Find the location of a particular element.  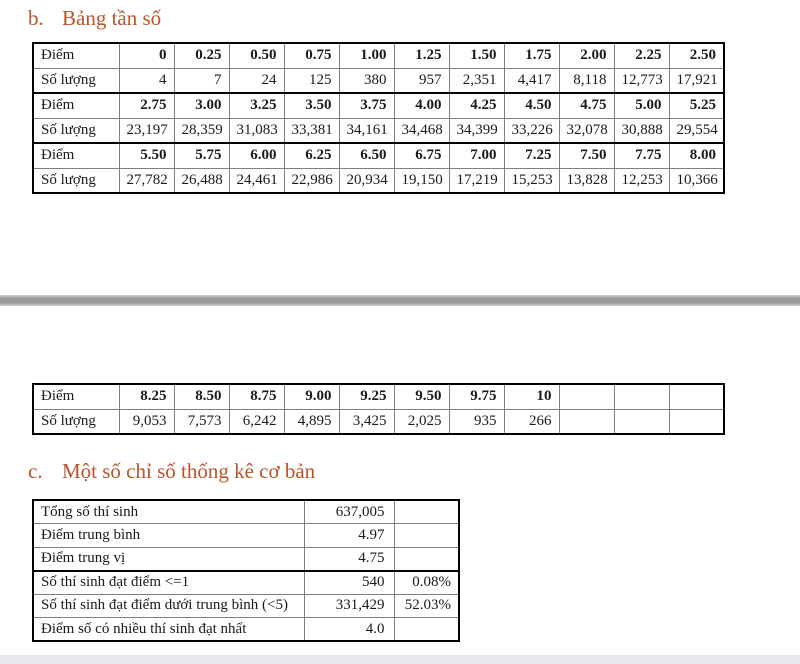

count-cell: 27,782 is located at coordinates (146, 180).